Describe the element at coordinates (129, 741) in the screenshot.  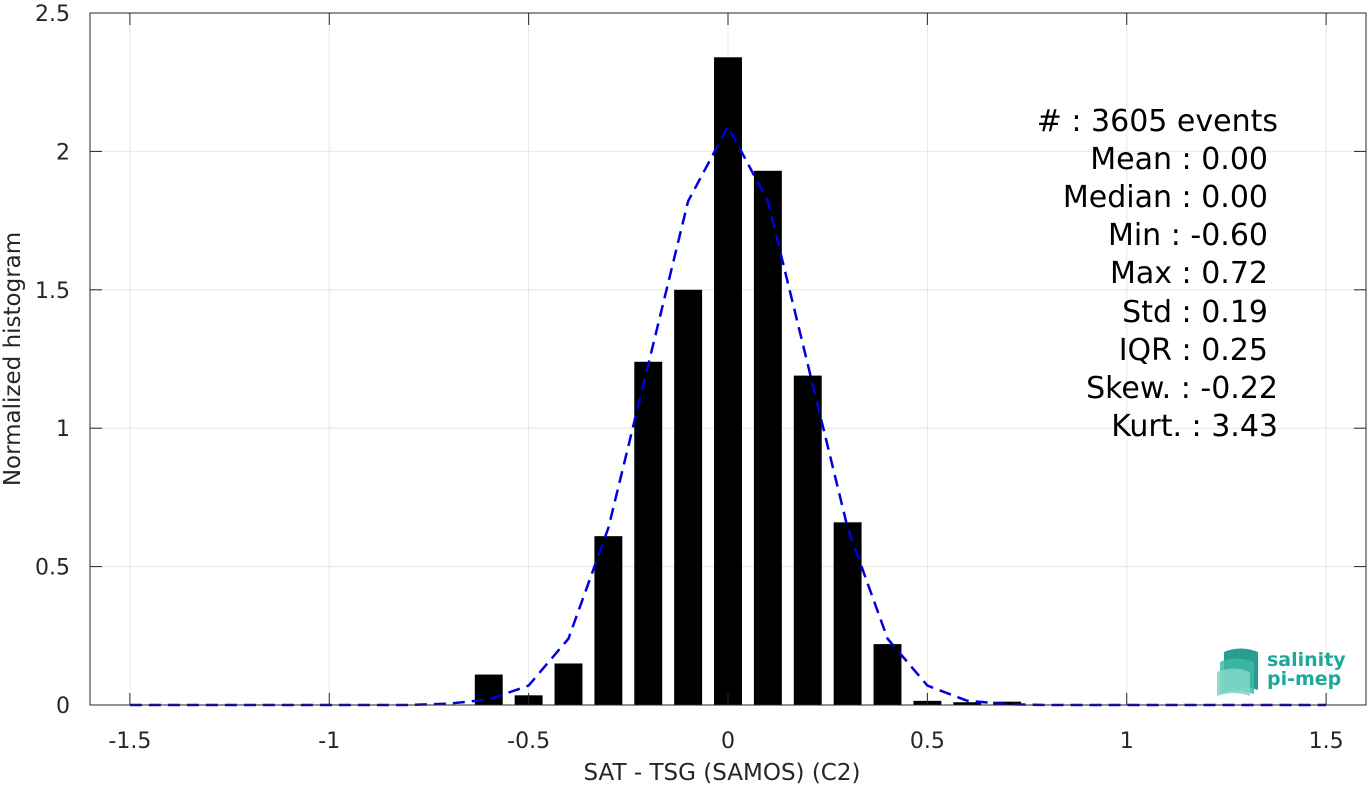
I see `x-tick-label: -1.5` at that location.